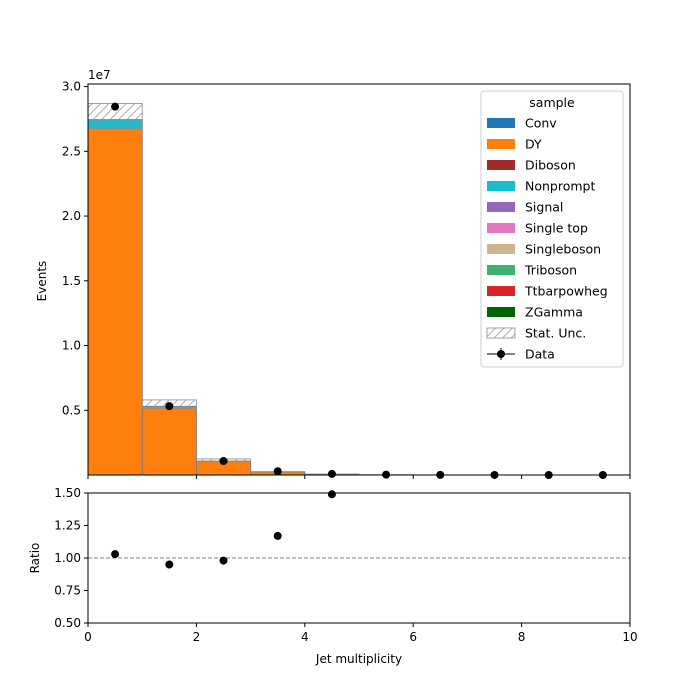 The image size is (700, 700). Describe the element at coordinates (501, 354) in the screenshot. I see `legend-data-marker` at that location.